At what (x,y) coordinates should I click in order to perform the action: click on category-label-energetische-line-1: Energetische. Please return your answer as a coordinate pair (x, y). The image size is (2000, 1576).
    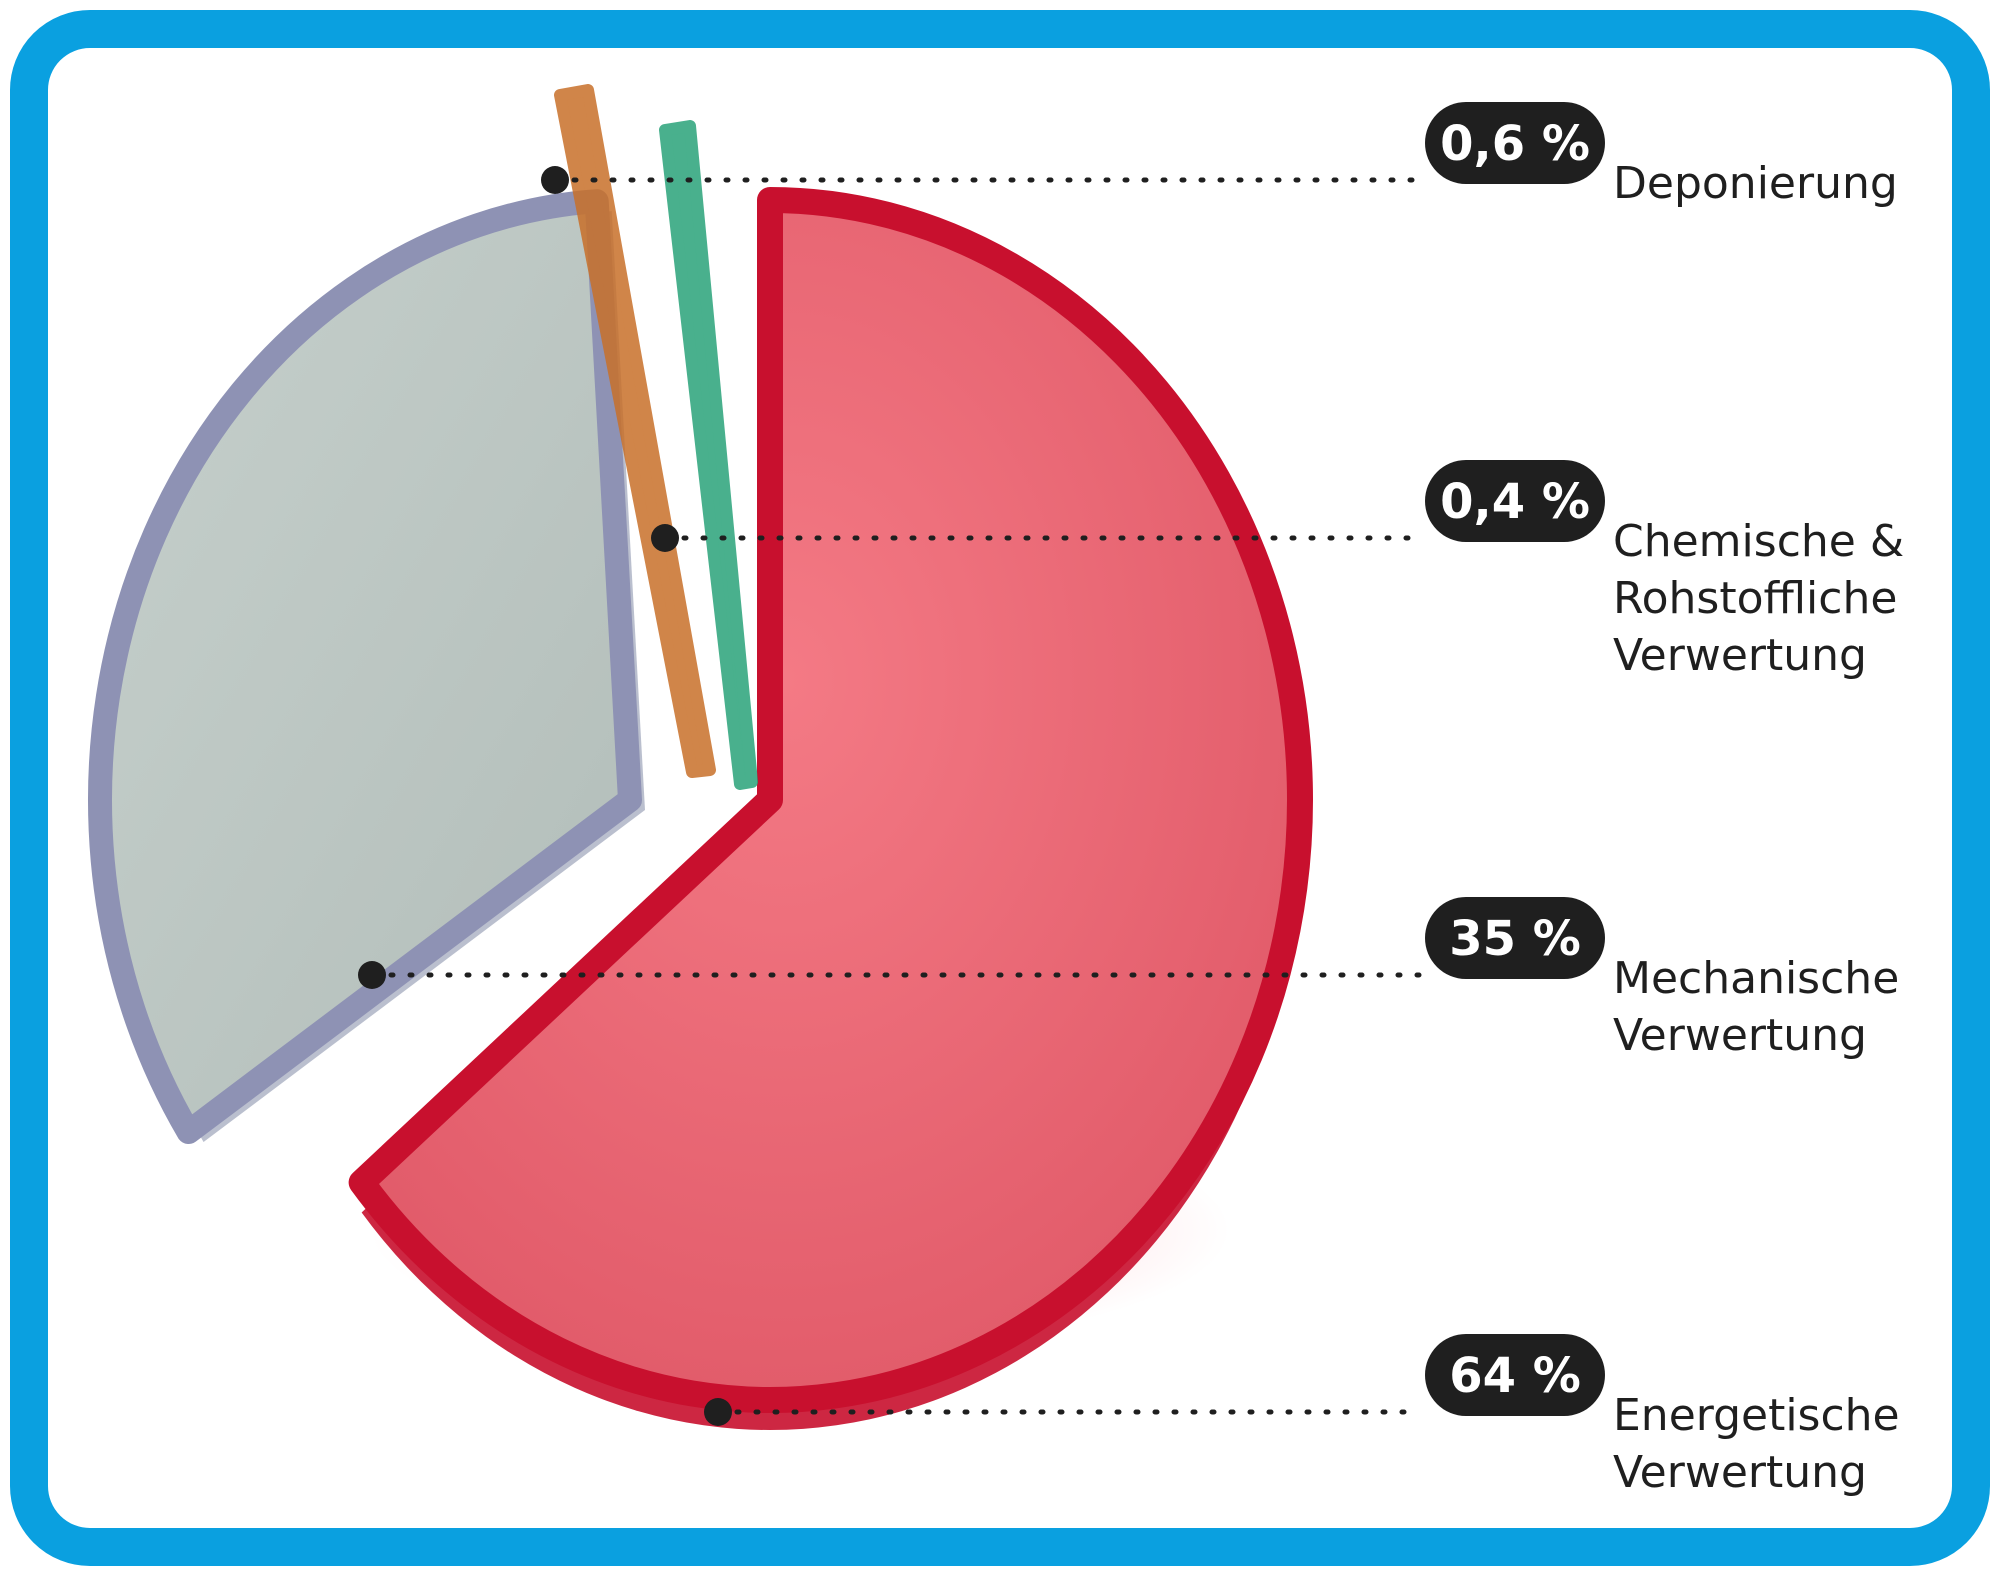
    Looking at the image, I should click on (1756, 1415).